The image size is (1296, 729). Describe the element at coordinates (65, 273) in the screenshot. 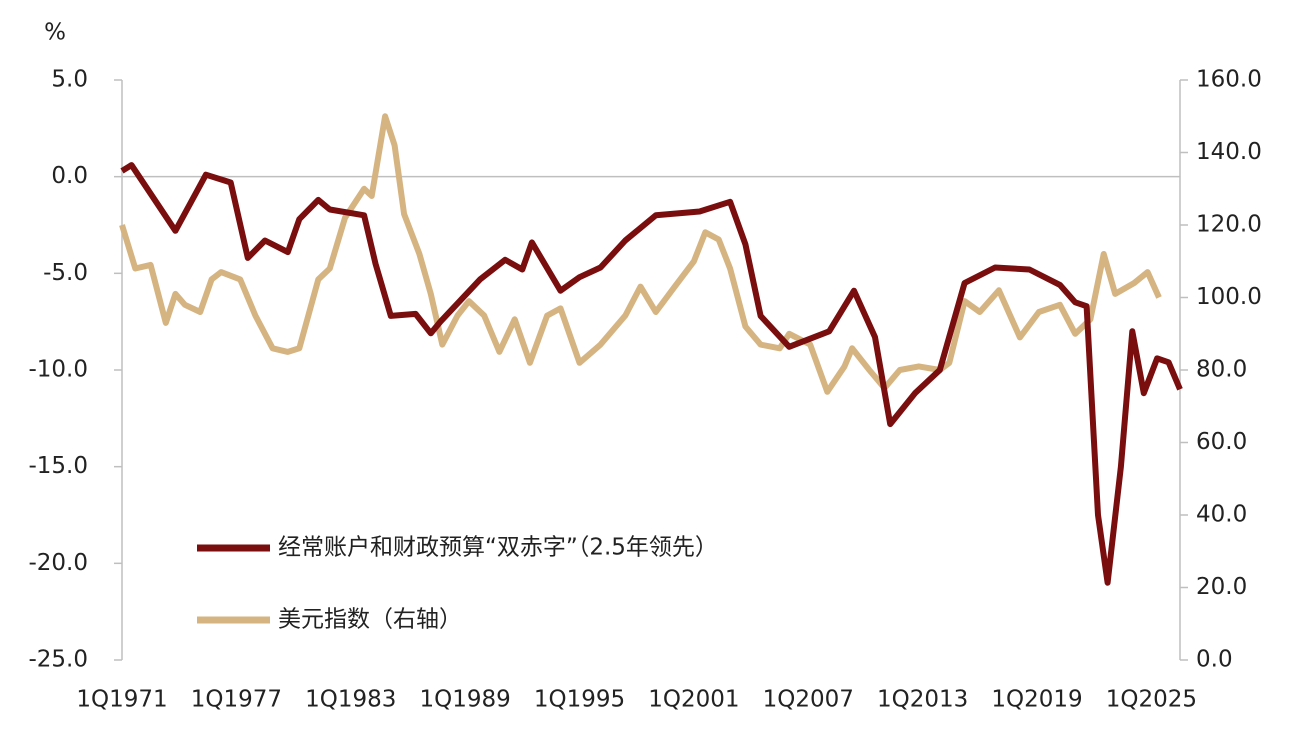

I see `y-tick-label: -5.0` at that location.